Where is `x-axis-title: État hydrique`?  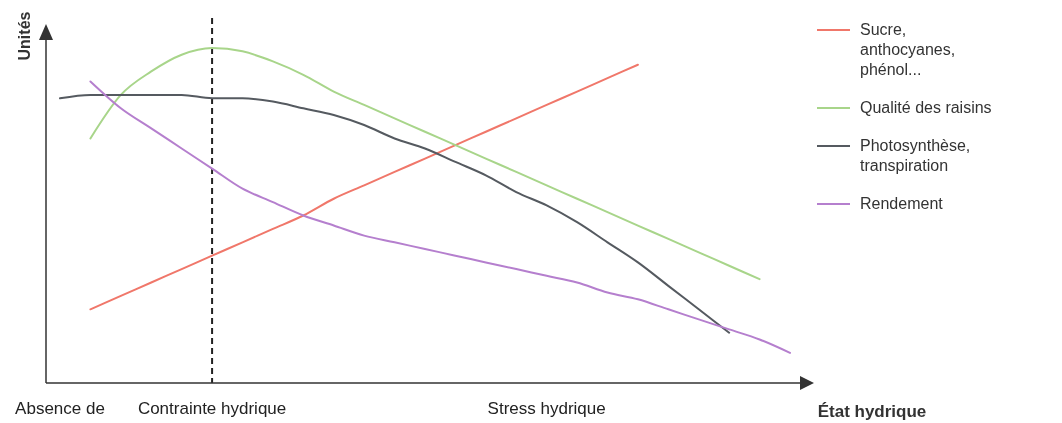
x-axis-title: État hydrique is located at coordinates (872, 411).